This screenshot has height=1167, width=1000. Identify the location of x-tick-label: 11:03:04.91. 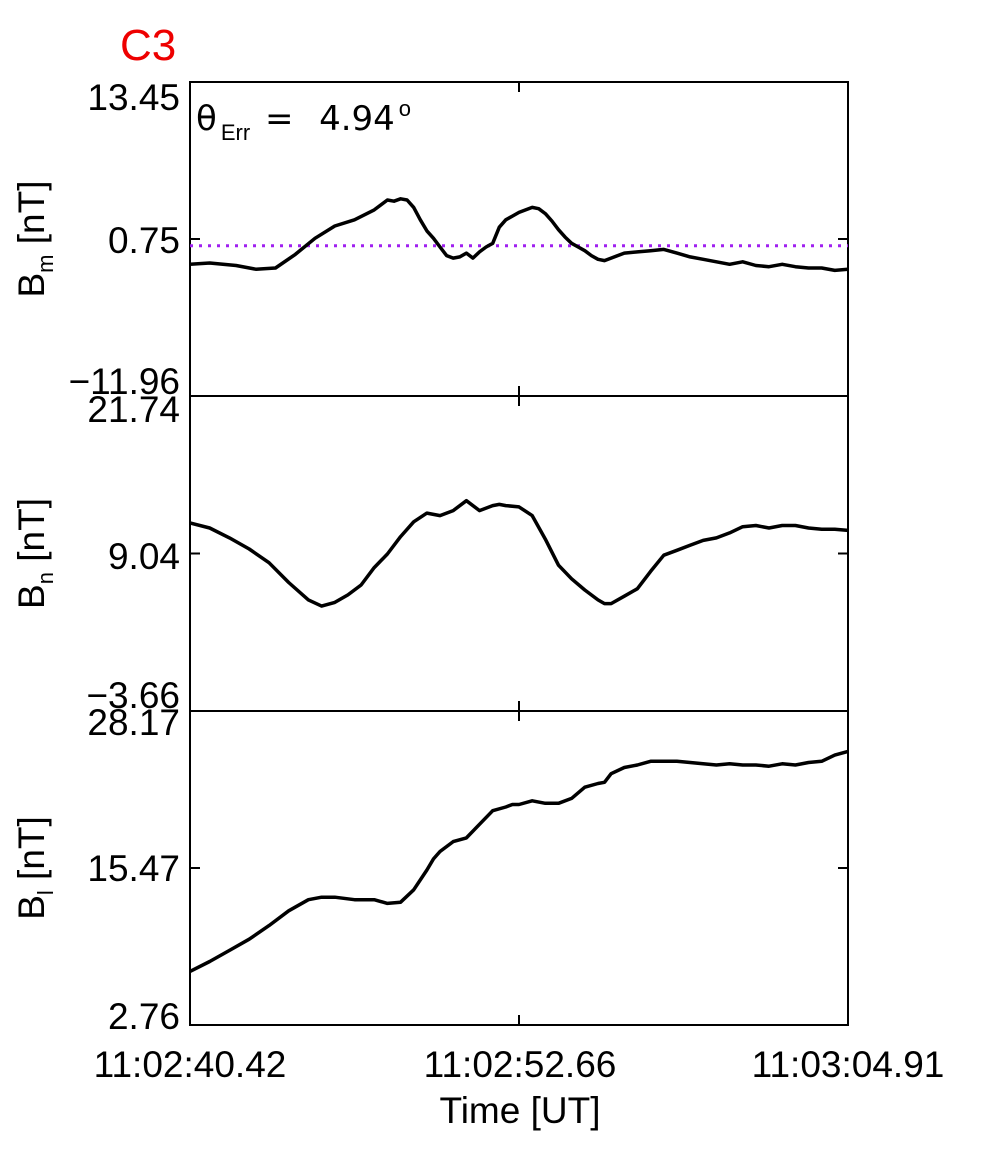
(848, 1064).